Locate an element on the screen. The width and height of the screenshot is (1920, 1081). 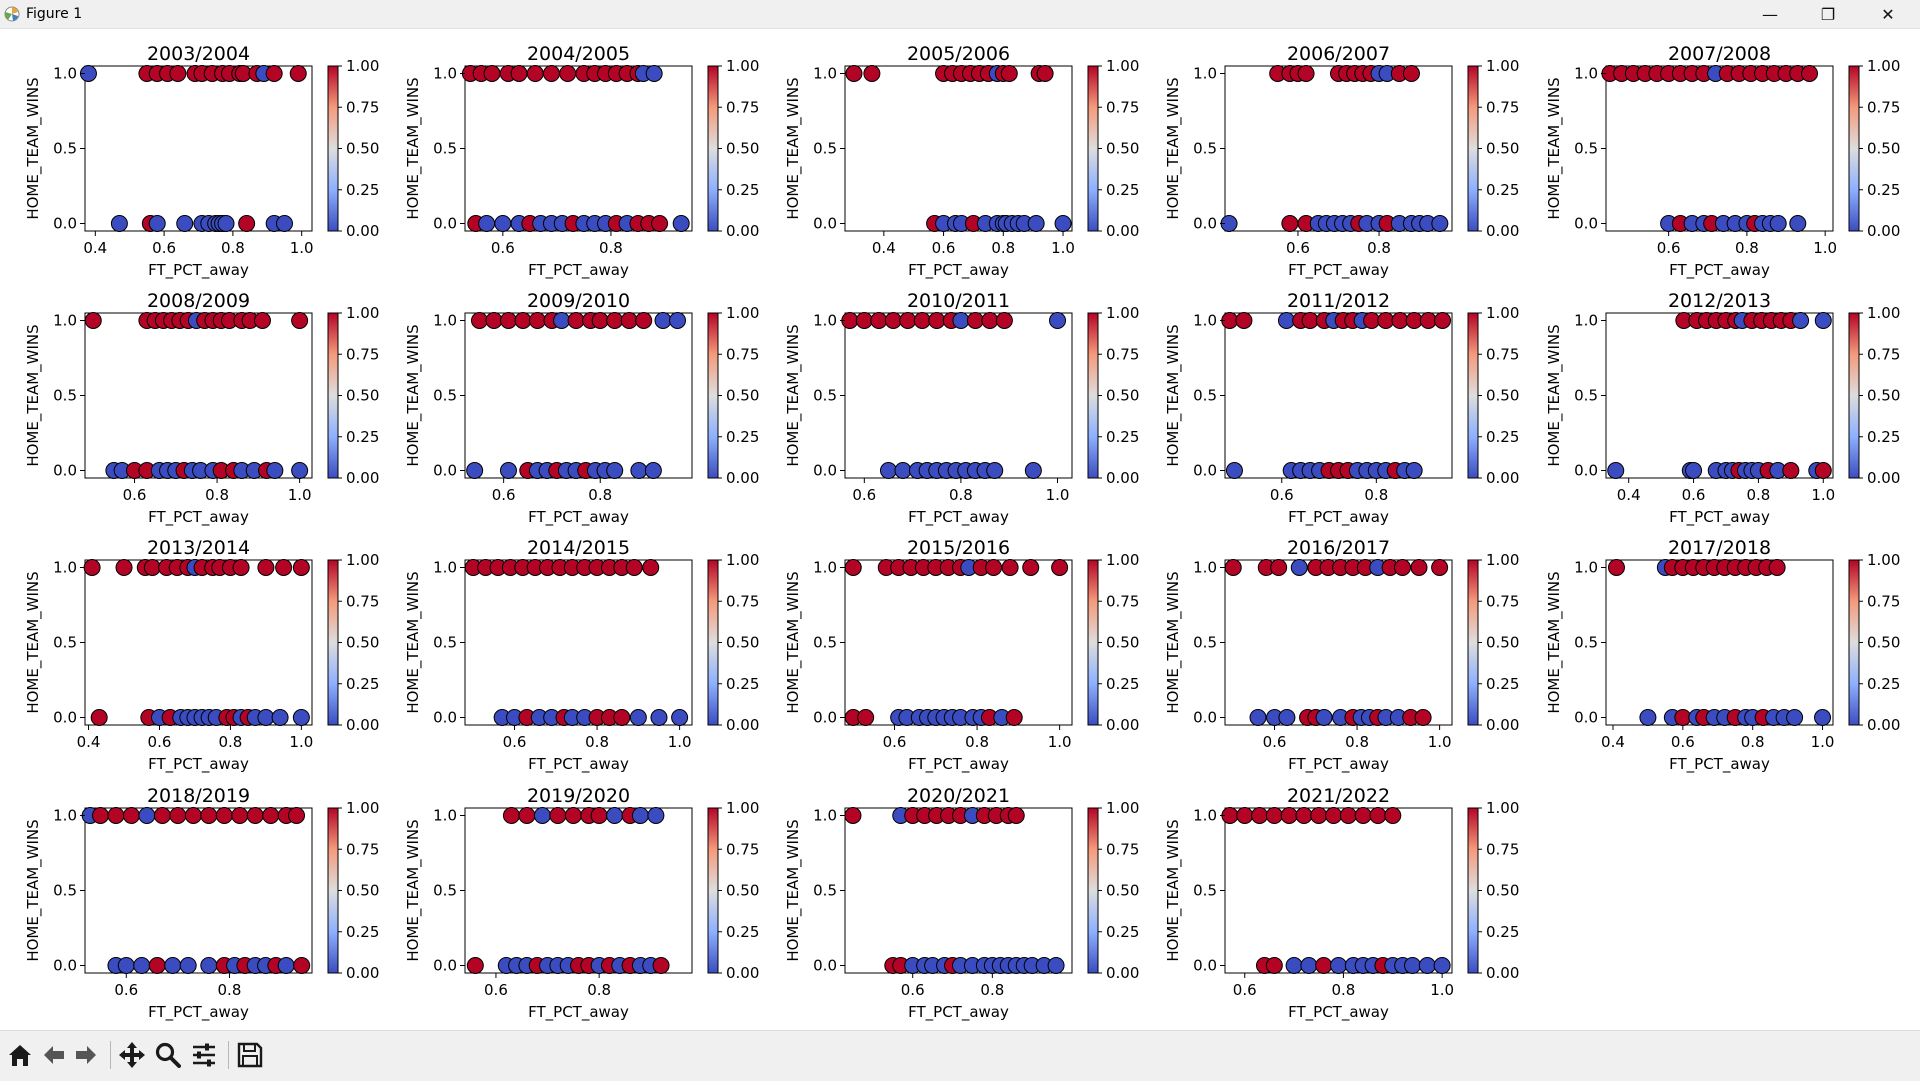
maximize-button: ❐ is located at coordinates (1828, 14).